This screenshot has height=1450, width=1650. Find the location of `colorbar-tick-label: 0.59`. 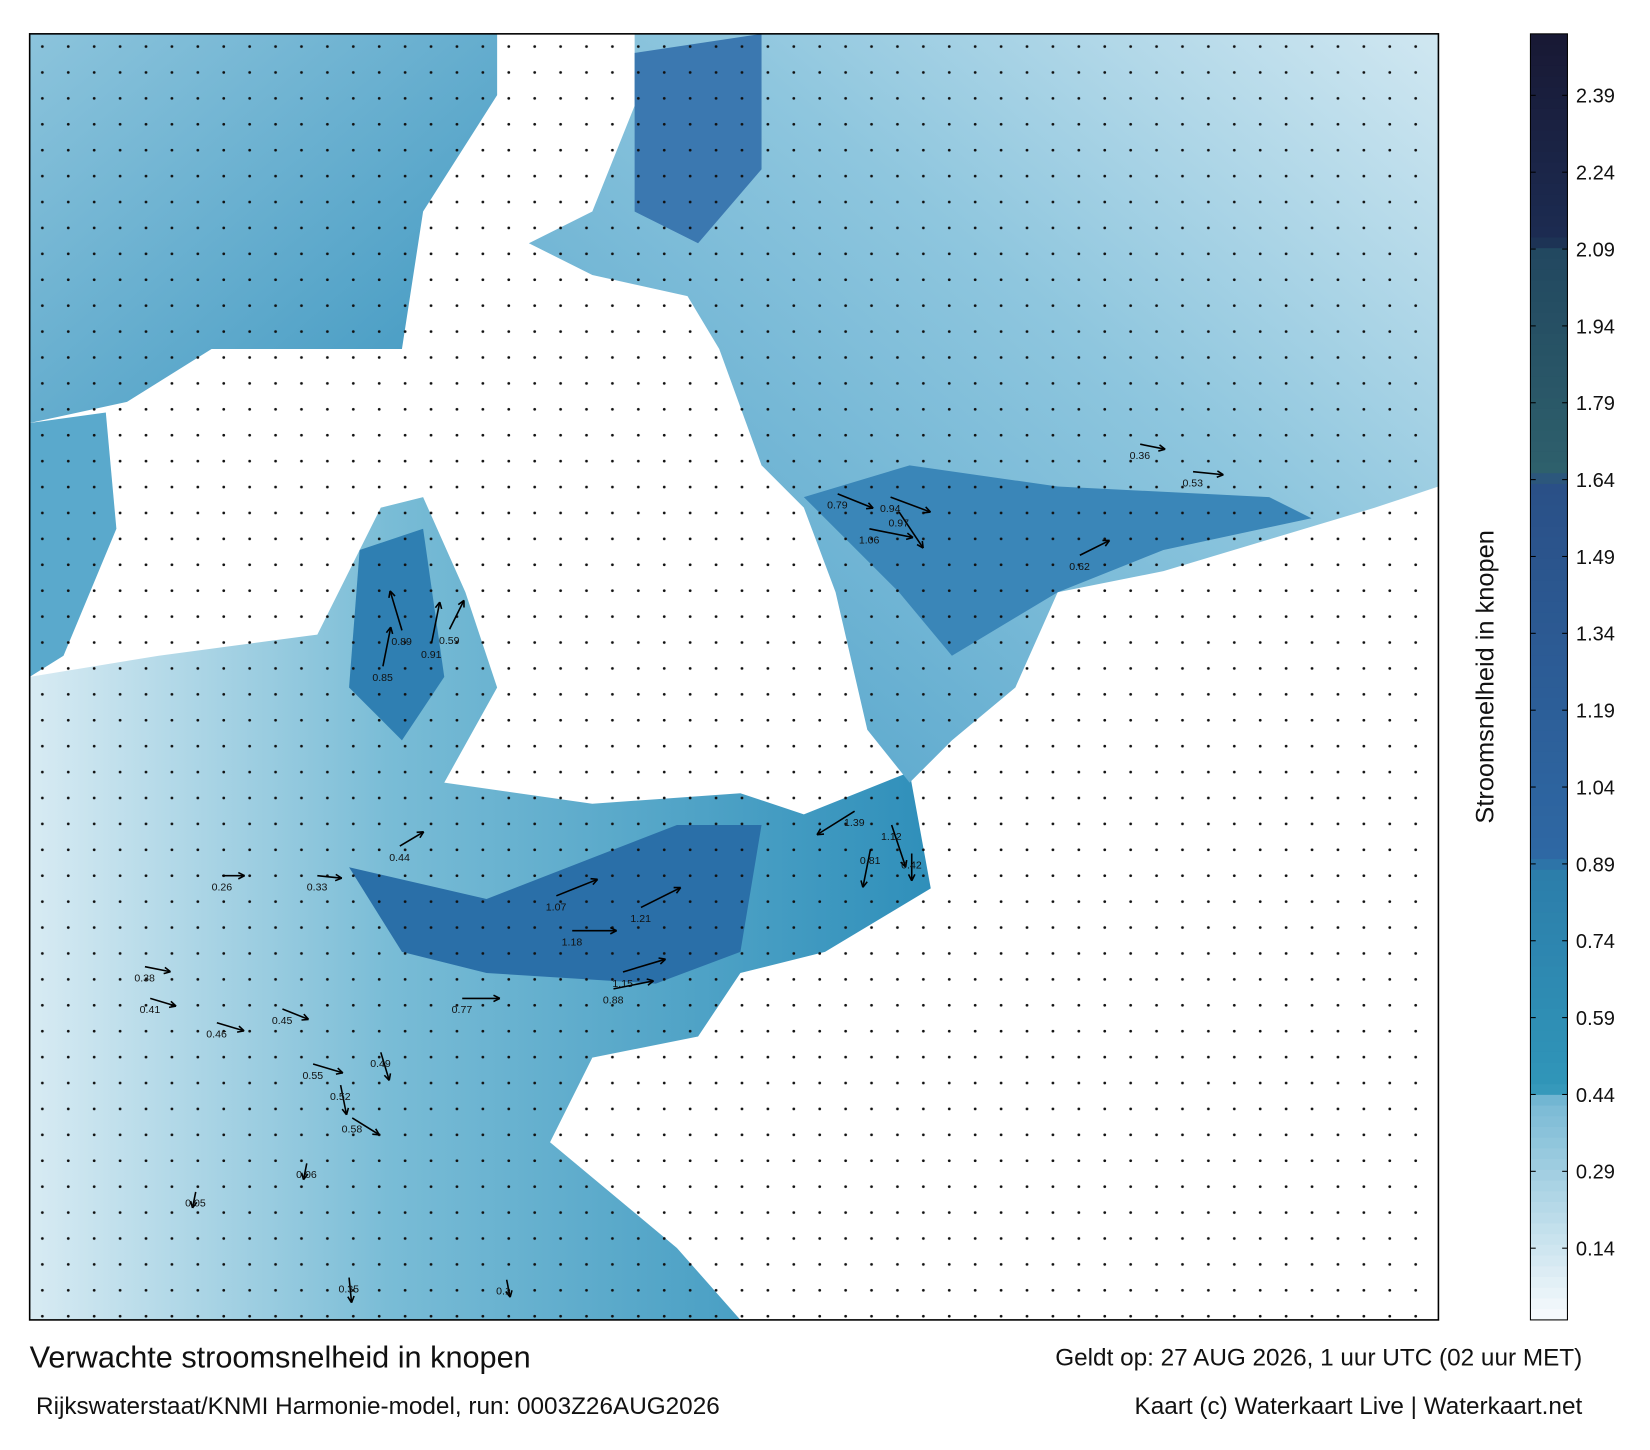

colorbar-tick-label: 0.59 is located at coordinates (1595, 1019).